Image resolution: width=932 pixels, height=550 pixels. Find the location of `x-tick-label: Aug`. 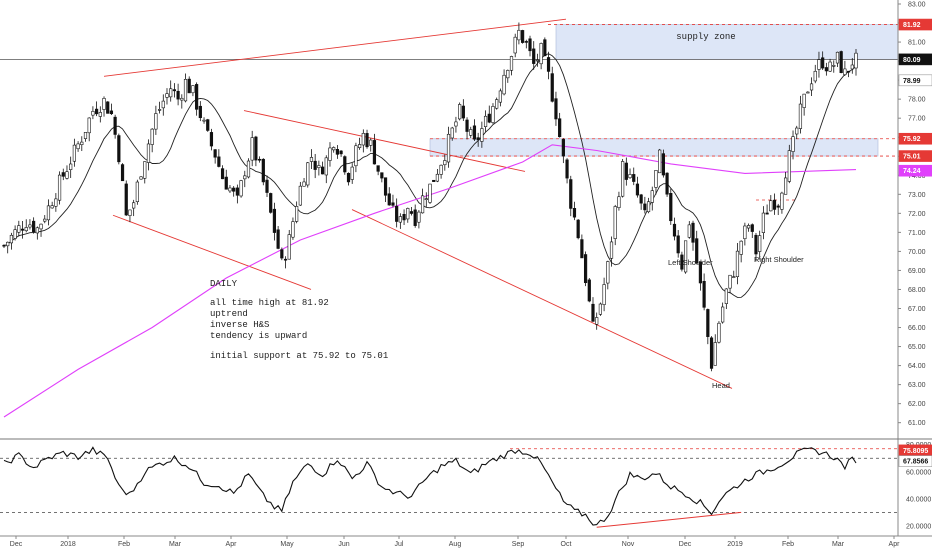

x-tick-label: Aug is located at coordinates (455, 544).